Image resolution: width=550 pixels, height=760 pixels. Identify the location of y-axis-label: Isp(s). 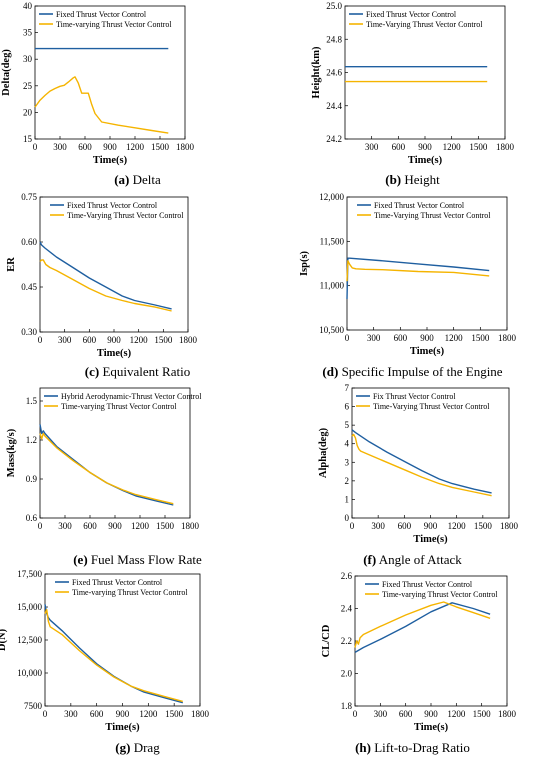
(304, 263).